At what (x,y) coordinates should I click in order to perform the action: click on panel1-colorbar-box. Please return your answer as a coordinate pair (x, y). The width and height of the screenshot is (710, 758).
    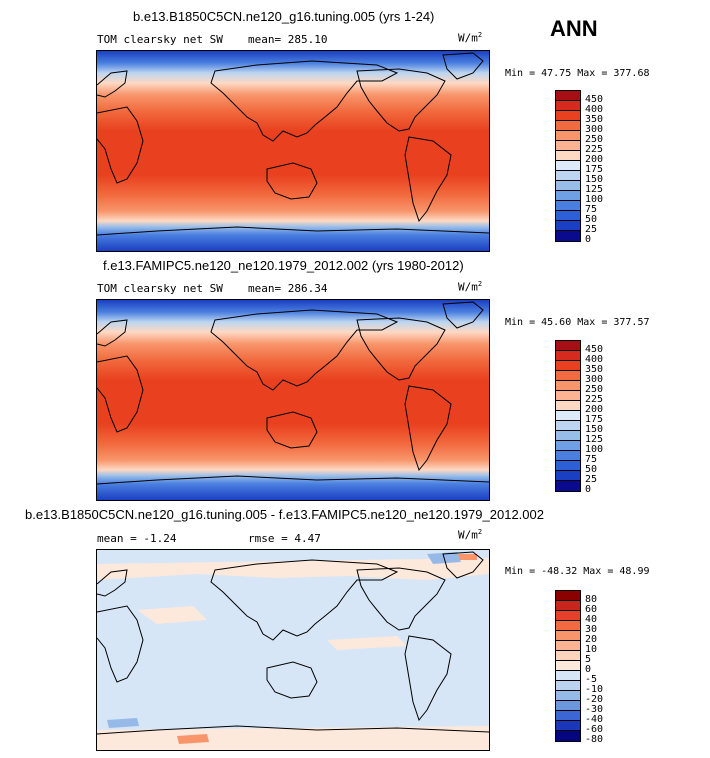
    Looking at the image, I should click on (568, 166).